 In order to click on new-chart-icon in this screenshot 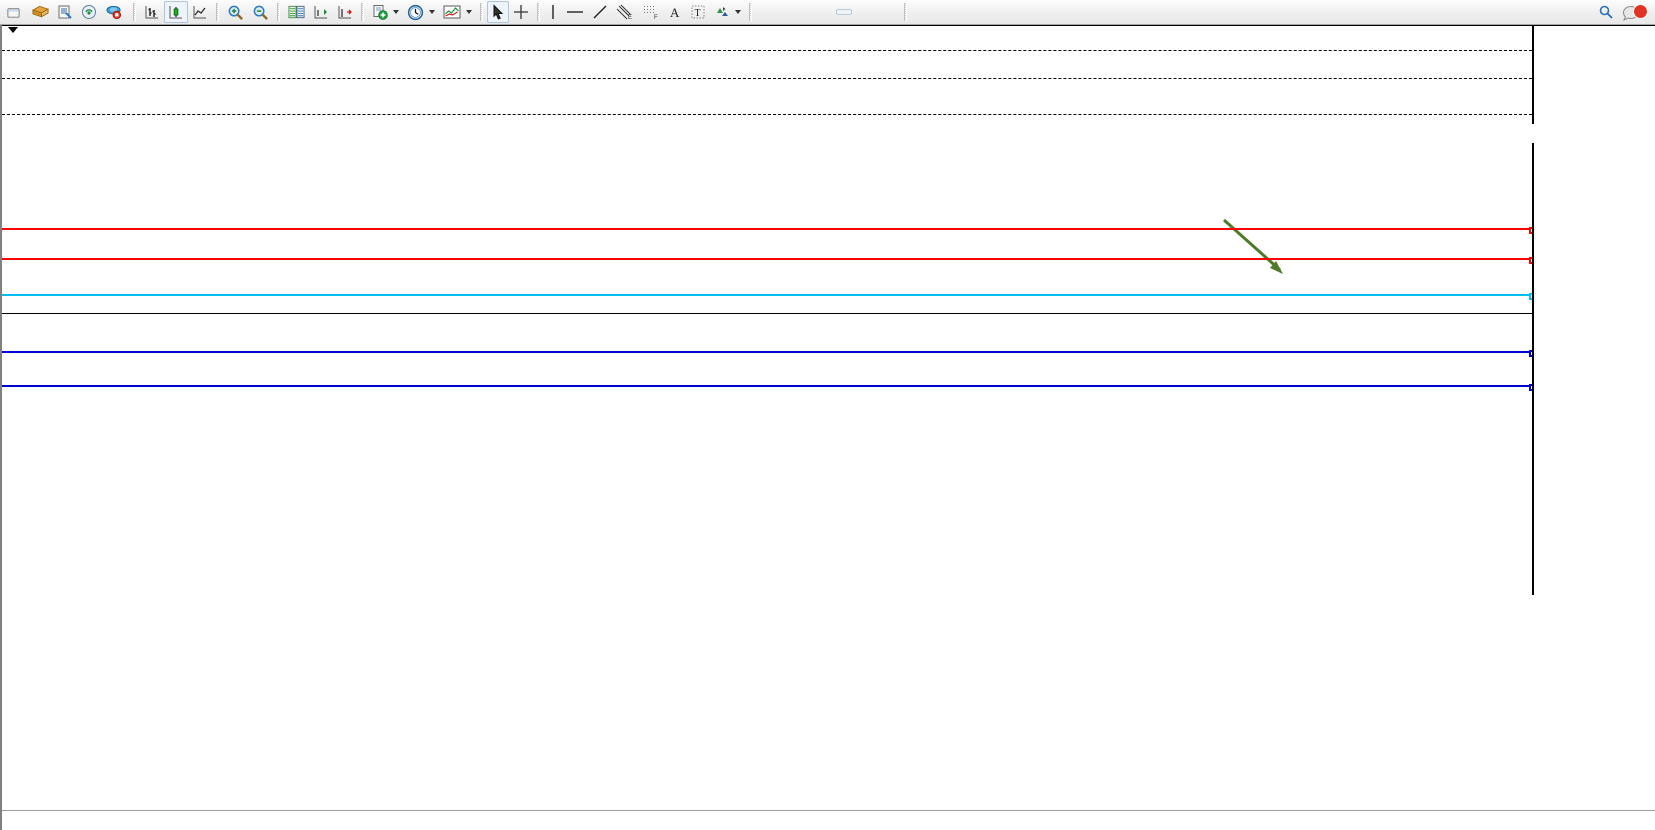, I will do `click(380, 12)`.